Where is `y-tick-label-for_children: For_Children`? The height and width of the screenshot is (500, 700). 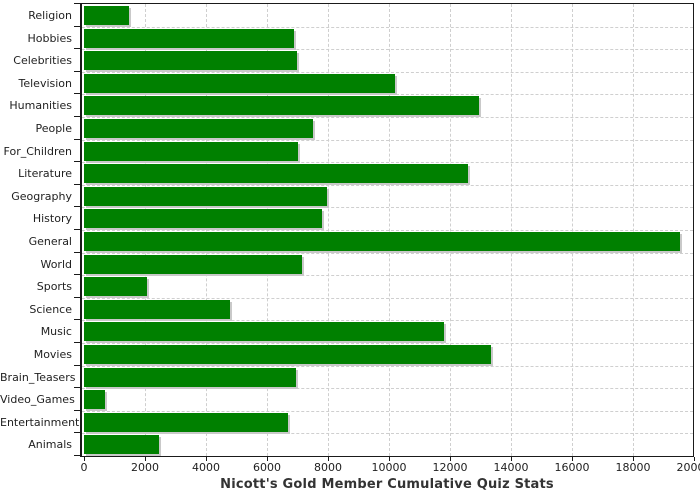
y-tick-label-for_children: For_Children is located at coordinates (37, 151).